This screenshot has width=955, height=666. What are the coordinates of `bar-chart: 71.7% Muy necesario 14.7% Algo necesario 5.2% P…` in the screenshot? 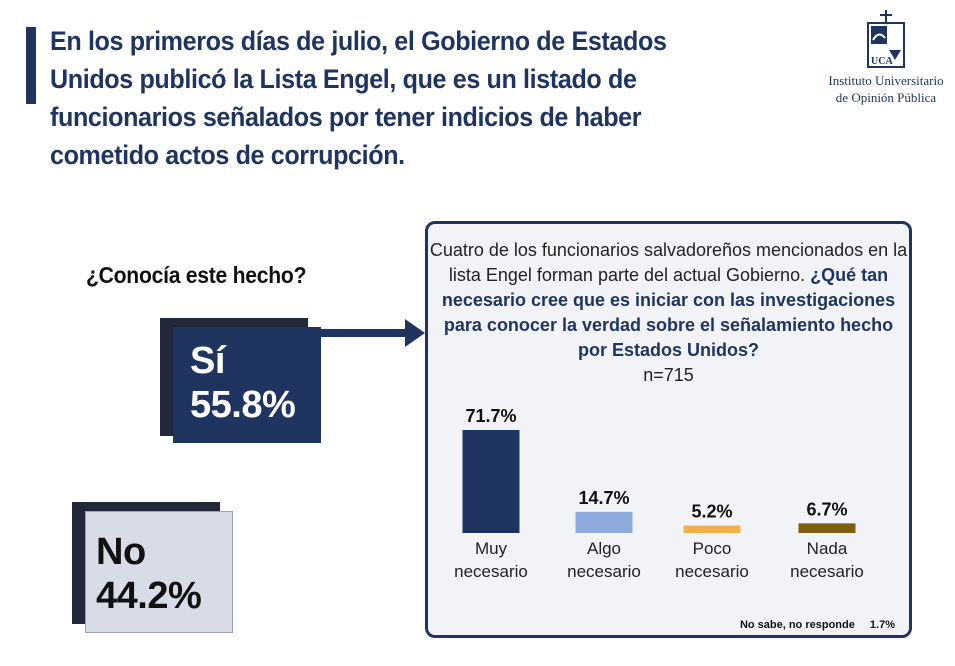 It's located at (659, 493).